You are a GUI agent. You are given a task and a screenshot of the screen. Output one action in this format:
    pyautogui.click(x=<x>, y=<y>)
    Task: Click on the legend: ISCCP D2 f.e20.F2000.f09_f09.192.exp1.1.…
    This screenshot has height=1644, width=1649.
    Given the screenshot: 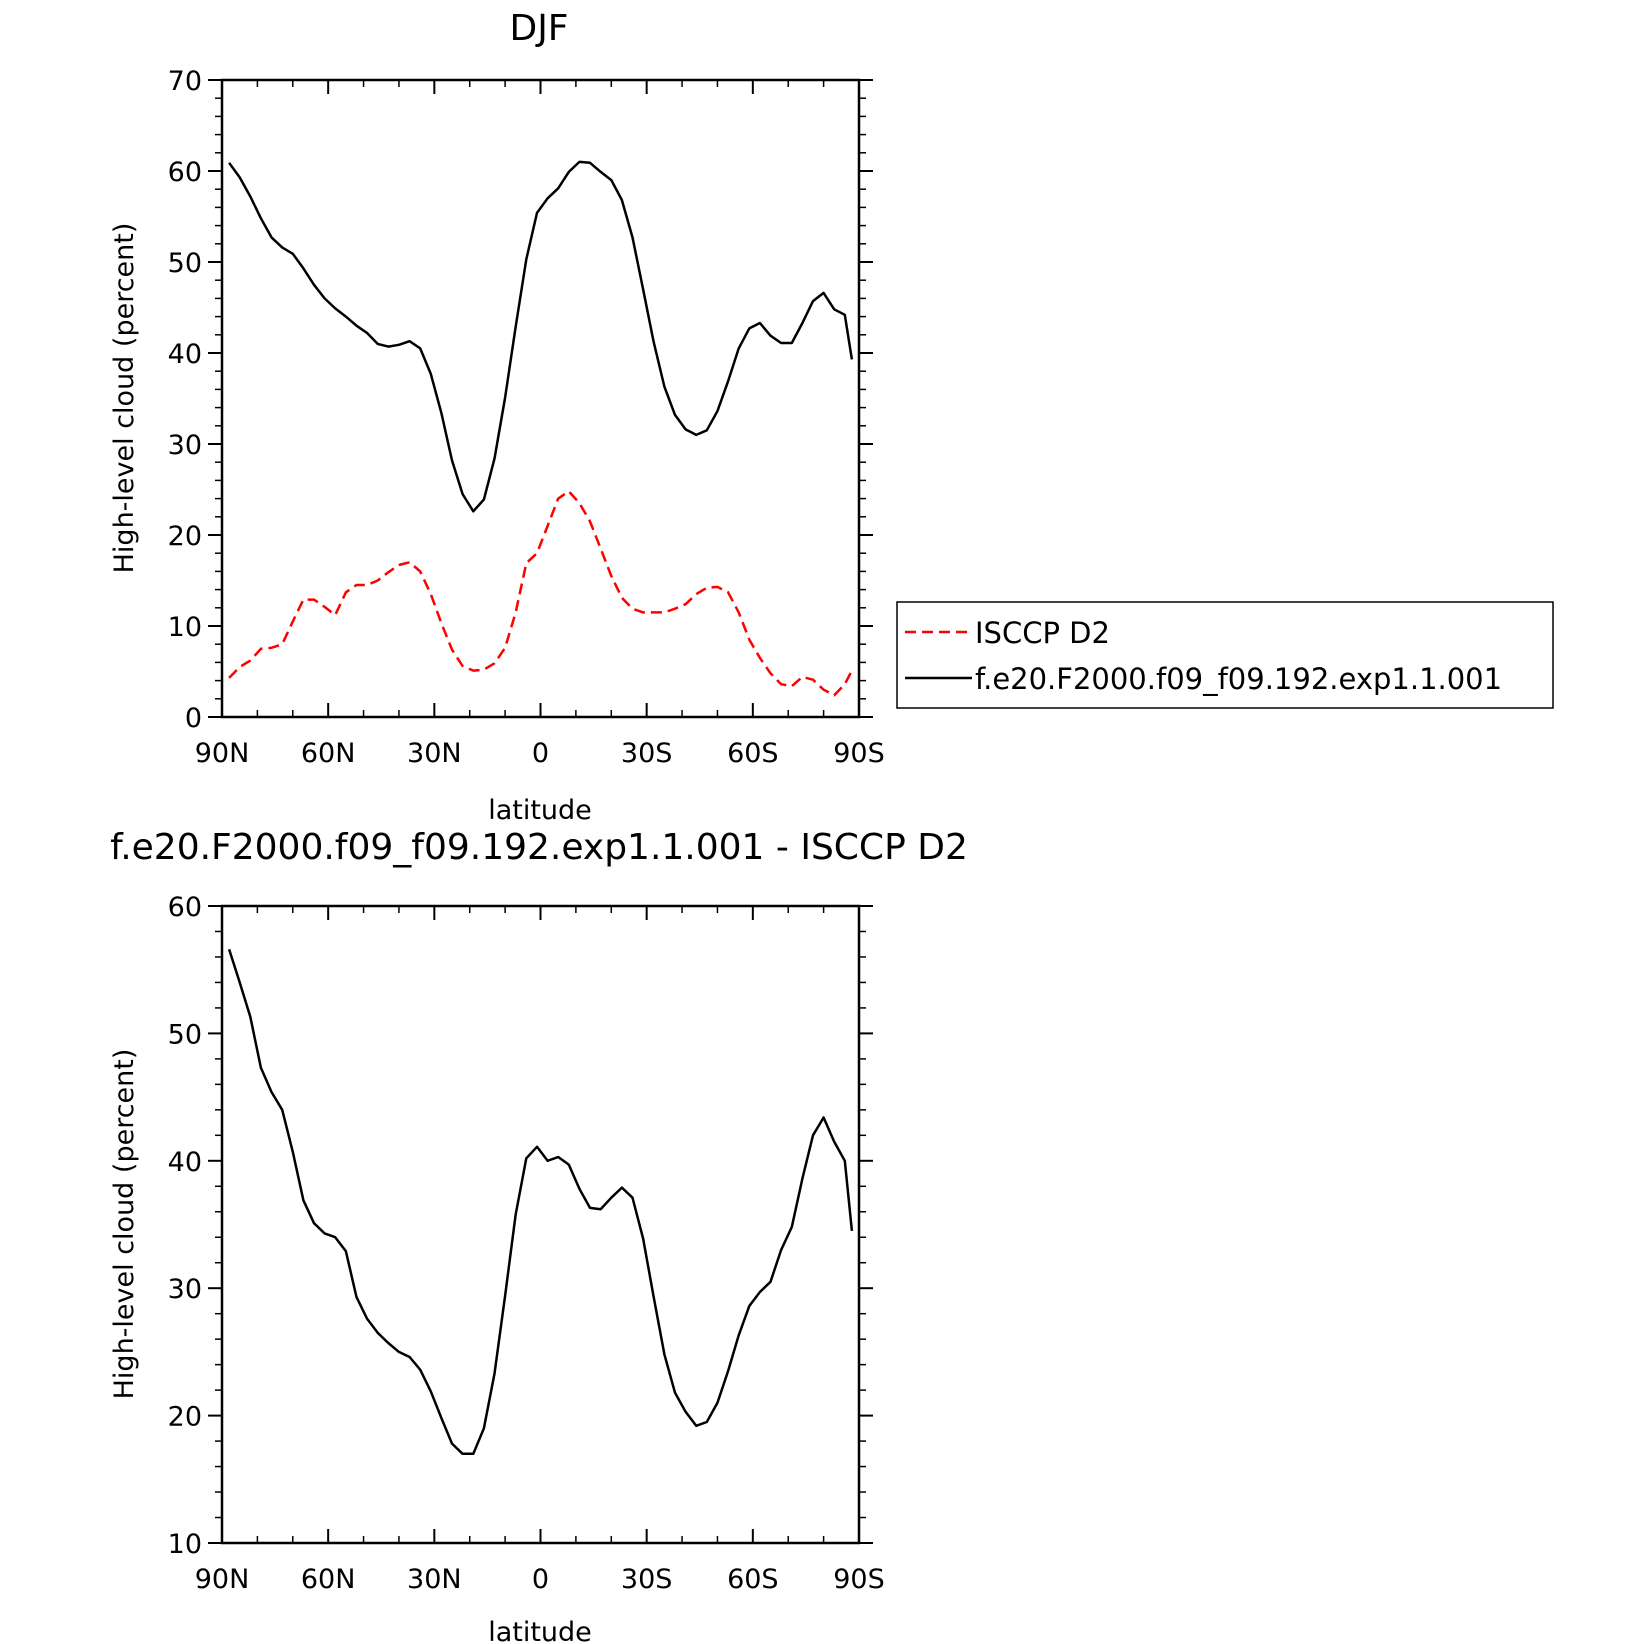 What is the action you would take?
    pyautogui.click(x=1225, y=655)
    